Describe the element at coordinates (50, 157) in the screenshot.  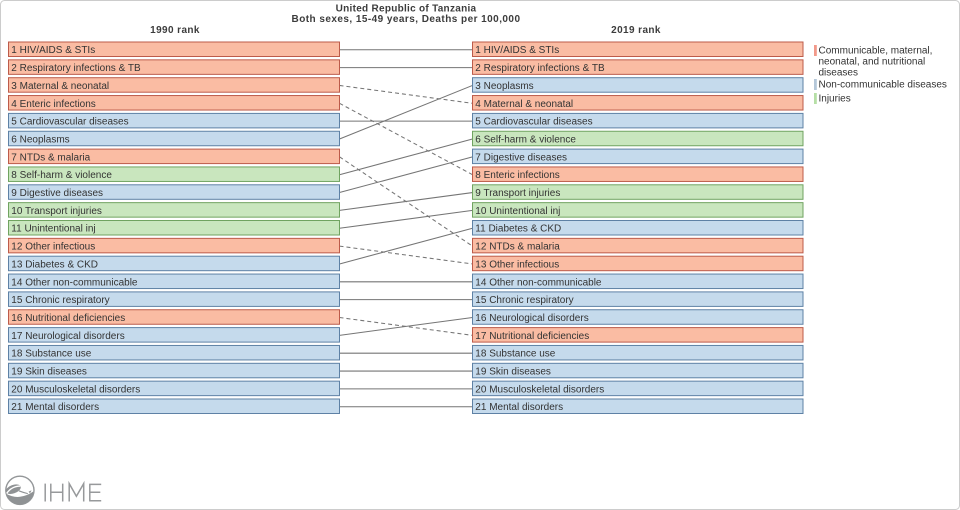
I see `svg-text: 7 NTDs & malaria` at that location.